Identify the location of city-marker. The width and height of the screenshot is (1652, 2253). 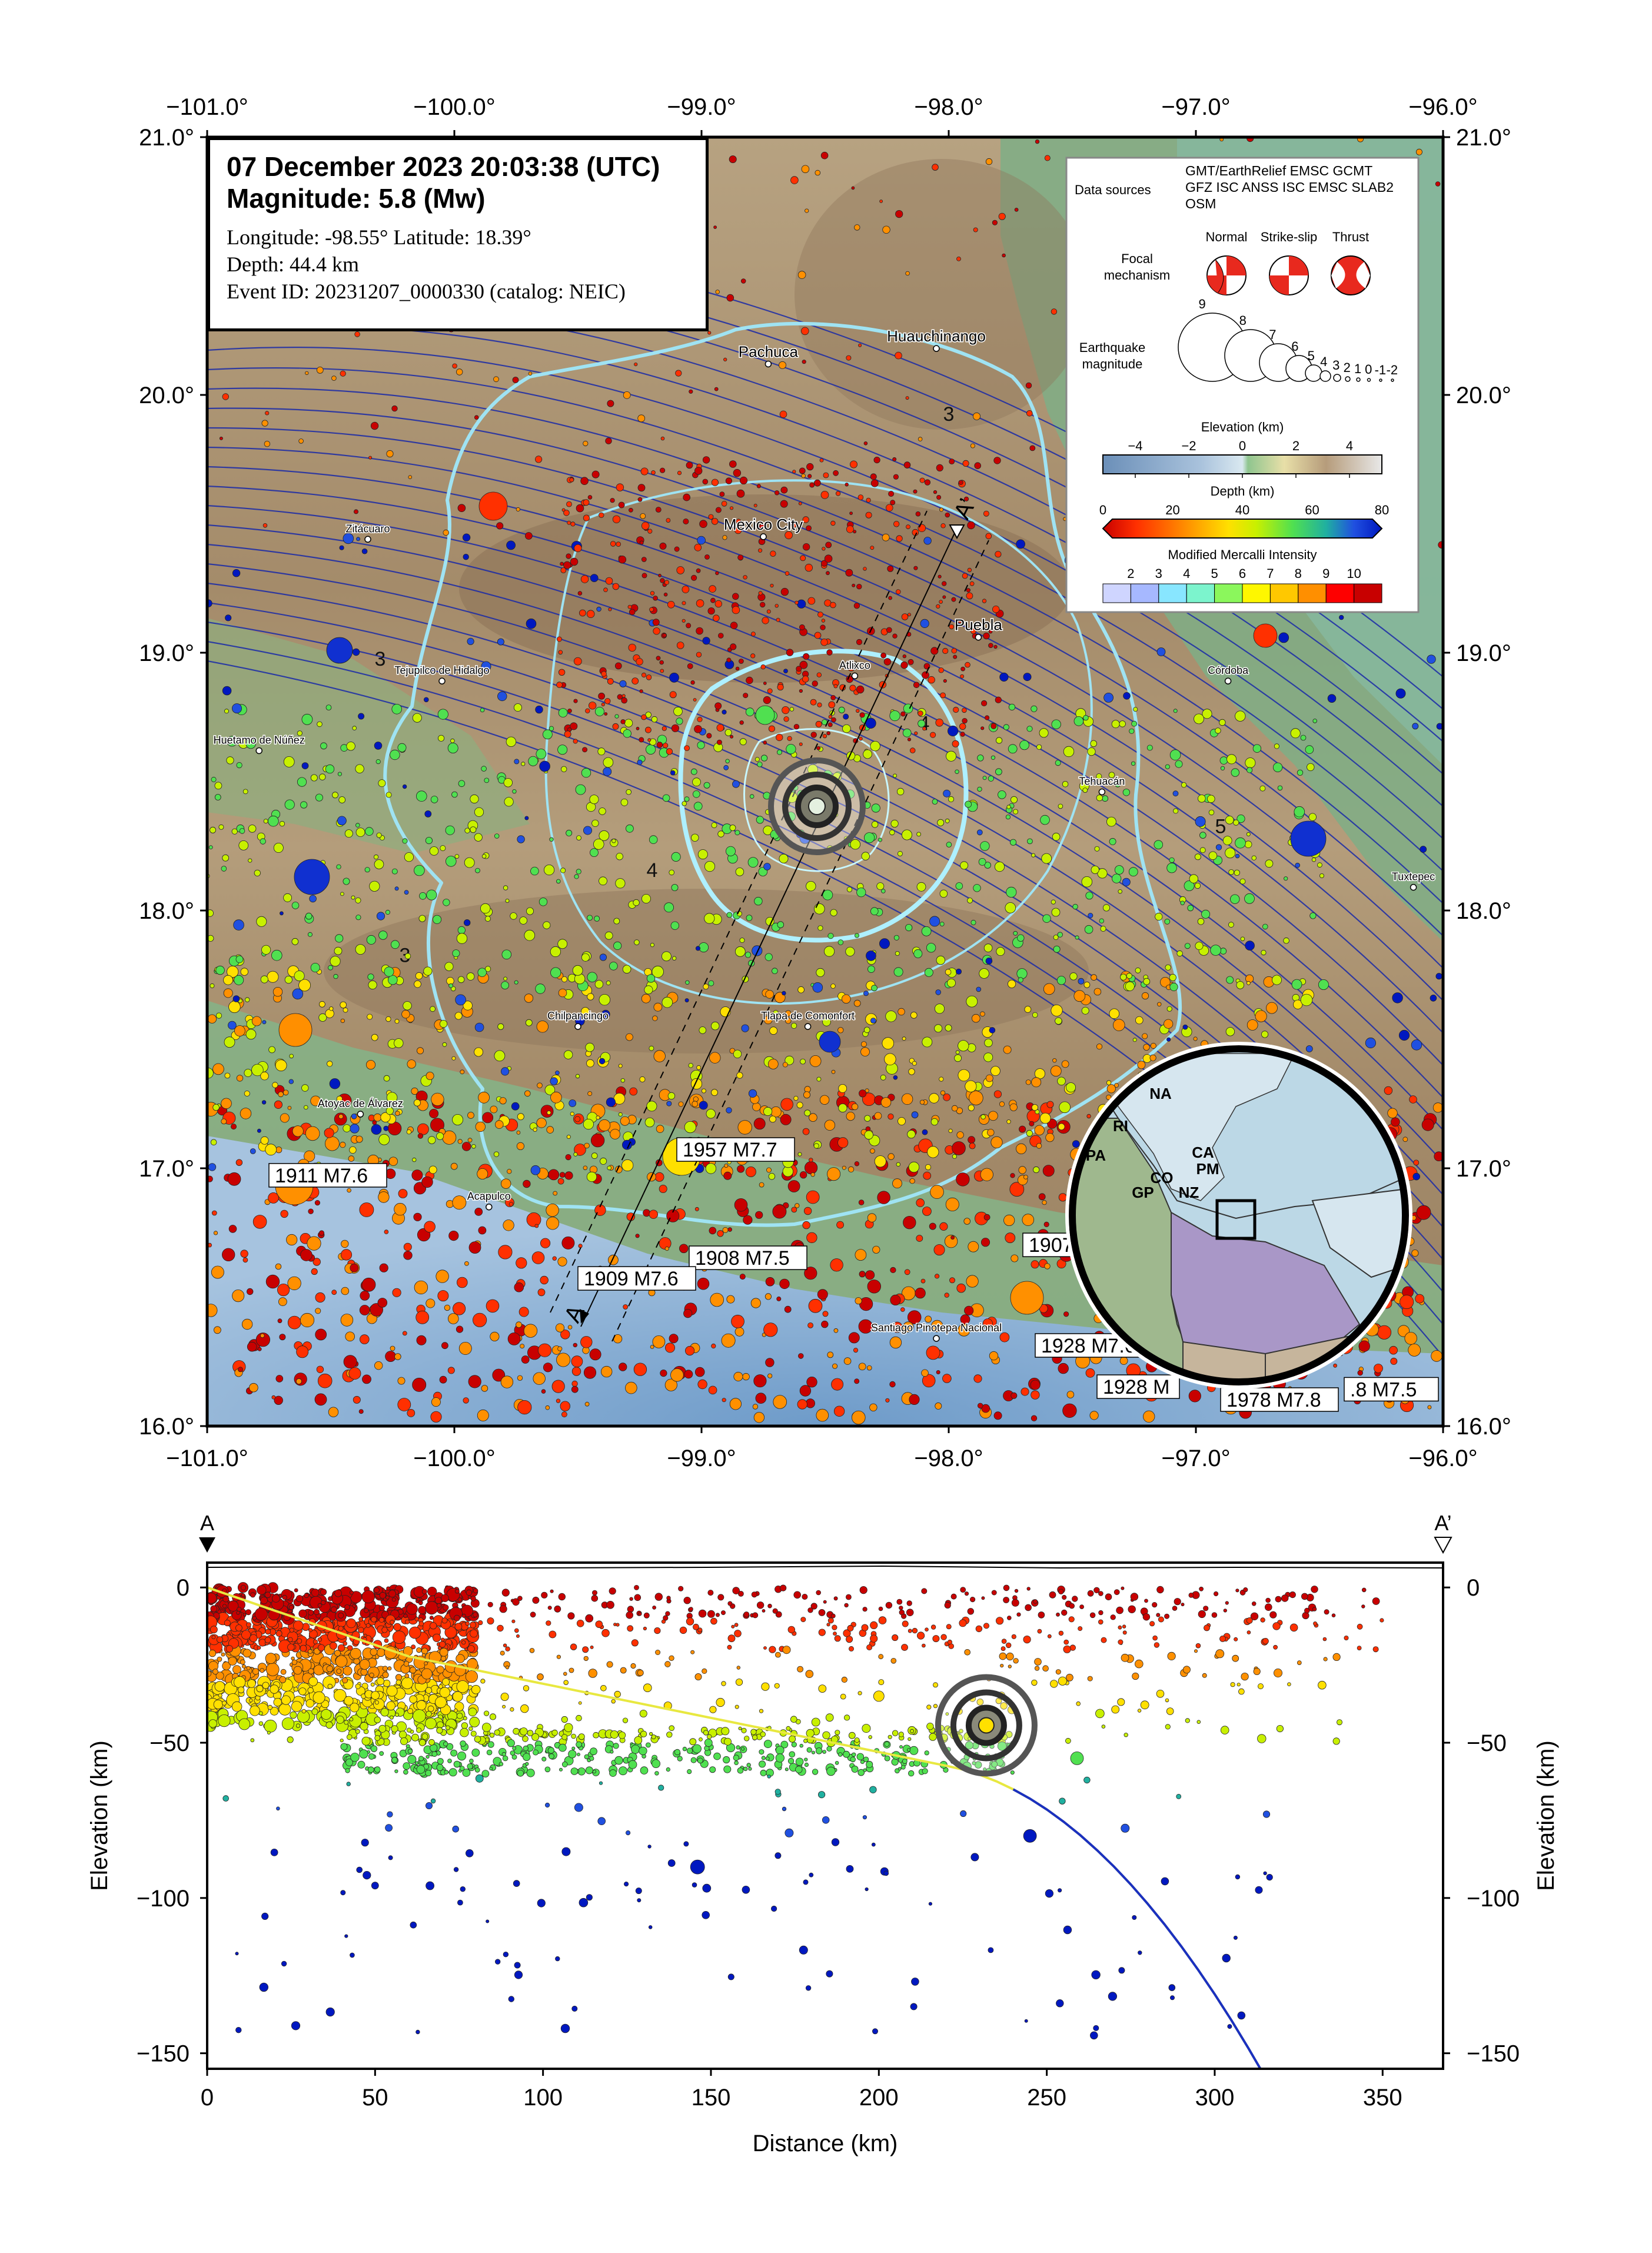
(258, 751).